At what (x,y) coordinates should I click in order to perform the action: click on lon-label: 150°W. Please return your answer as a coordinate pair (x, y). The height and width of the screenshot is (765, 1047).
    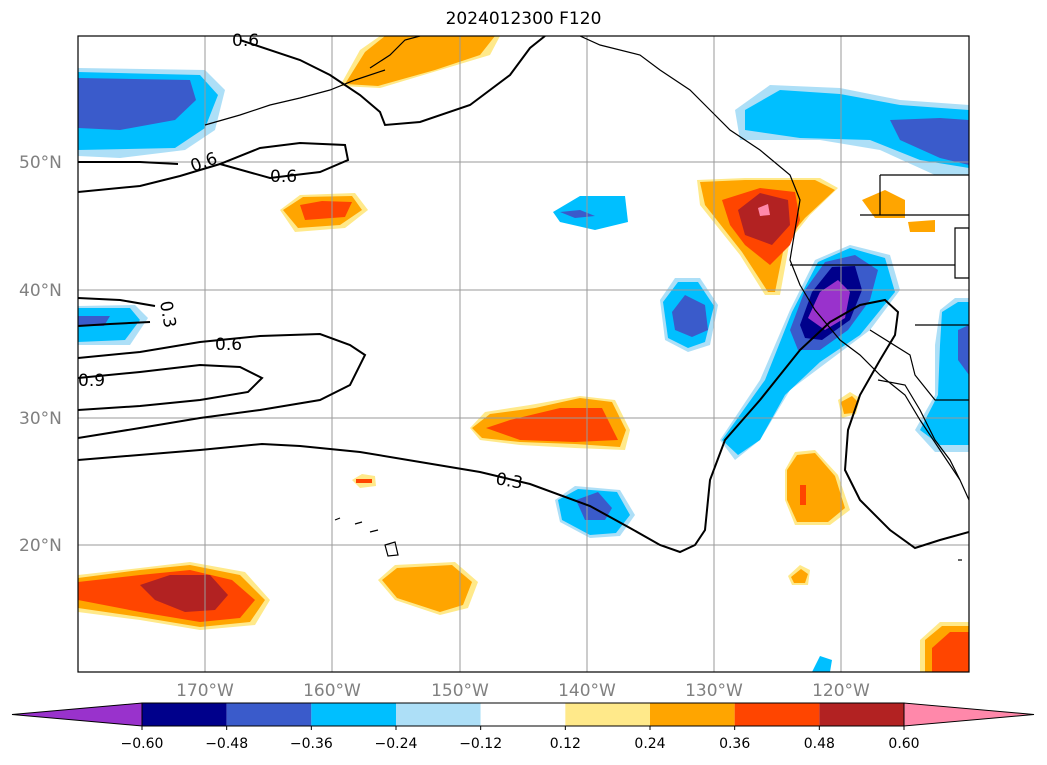
    Looking at the image, I should click on (460, 691).